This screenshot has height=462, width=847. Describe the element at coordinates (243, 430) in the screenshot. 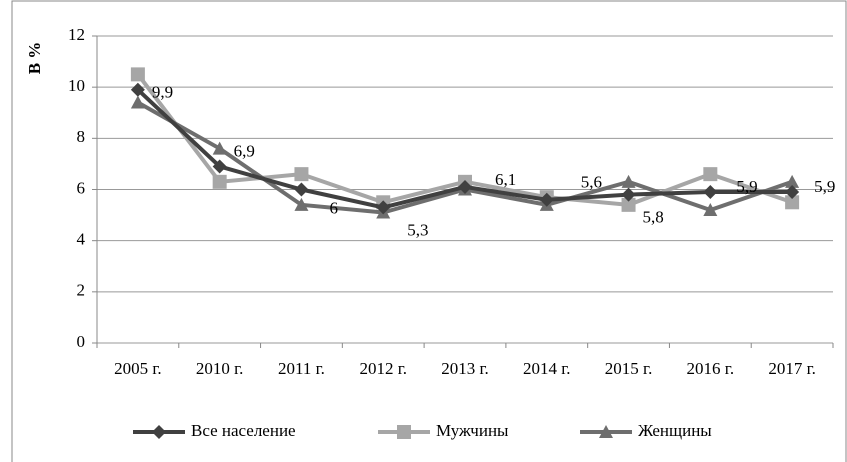

I see `legend-label: Все население` at that location.